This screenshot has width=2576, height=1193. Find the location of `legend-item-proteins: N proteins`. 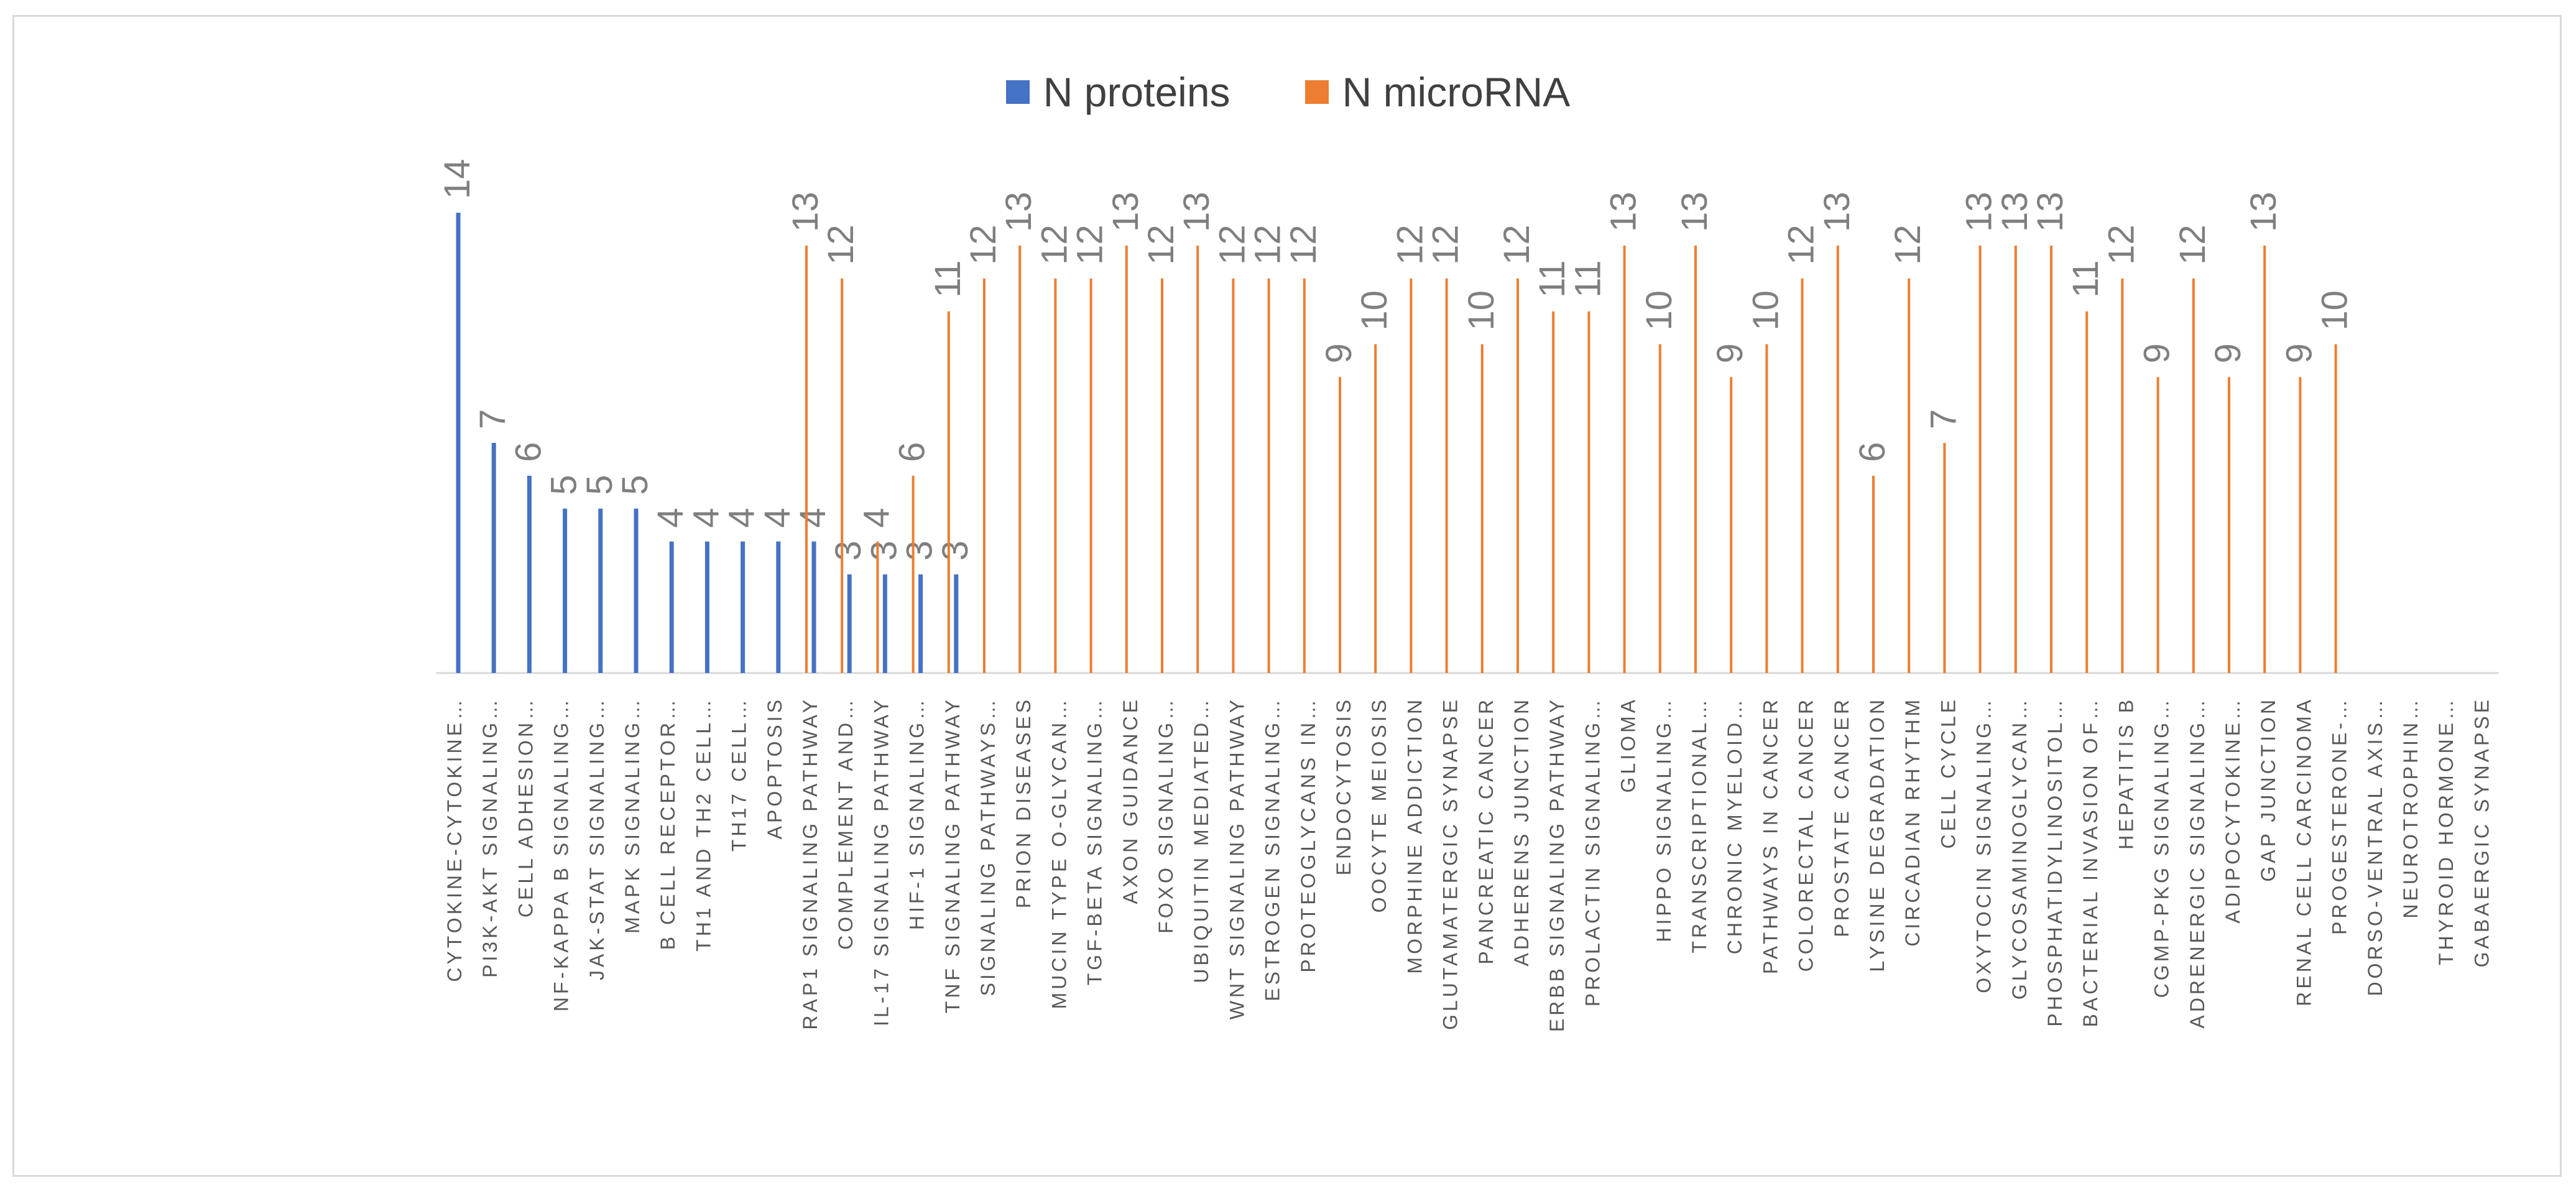

legend-item-proteins: N proteins is located at coordinates (1117, 92).